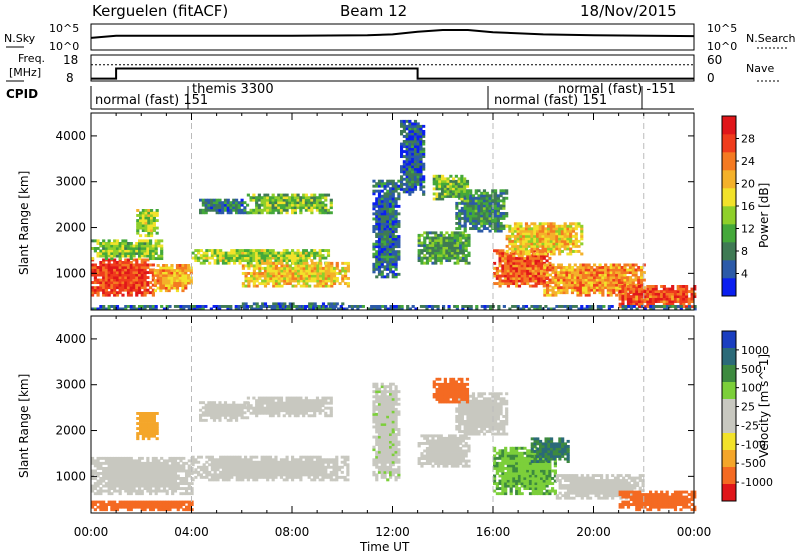  Describe the element at coordinates (771, 38) in the screenshot. I see `noise-search-label: N.Search` at that location.